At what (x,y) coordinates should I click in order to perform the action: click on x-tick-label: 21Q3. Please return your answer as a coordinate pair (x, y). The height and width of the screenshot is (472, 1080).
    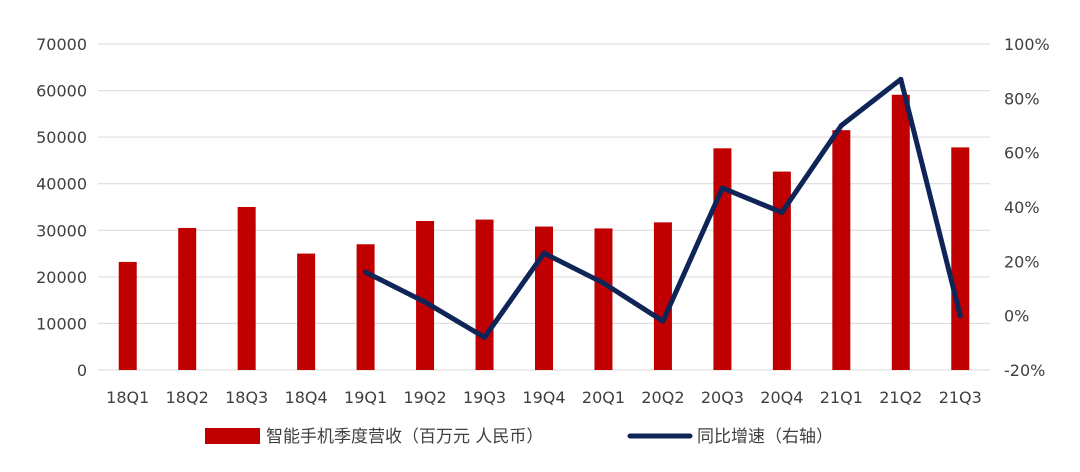
    Looking at the image, I should click on (960, 397).